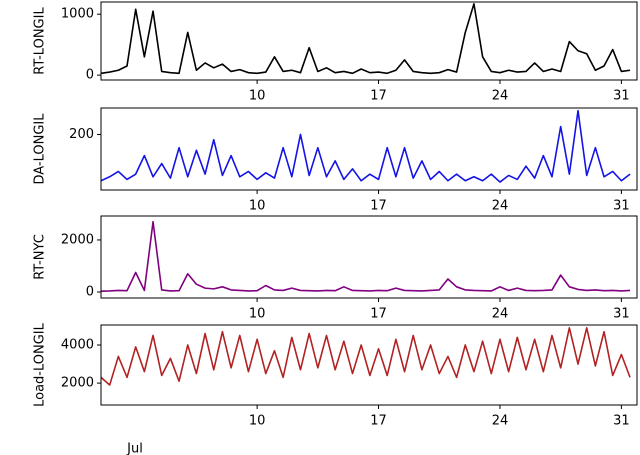 Image resolution: width=640 pixels, height=455 pixels. Describe the element at coordinates (40, 257) in the screenshot. I see `y-axis-label: RT-NYC` at that location.